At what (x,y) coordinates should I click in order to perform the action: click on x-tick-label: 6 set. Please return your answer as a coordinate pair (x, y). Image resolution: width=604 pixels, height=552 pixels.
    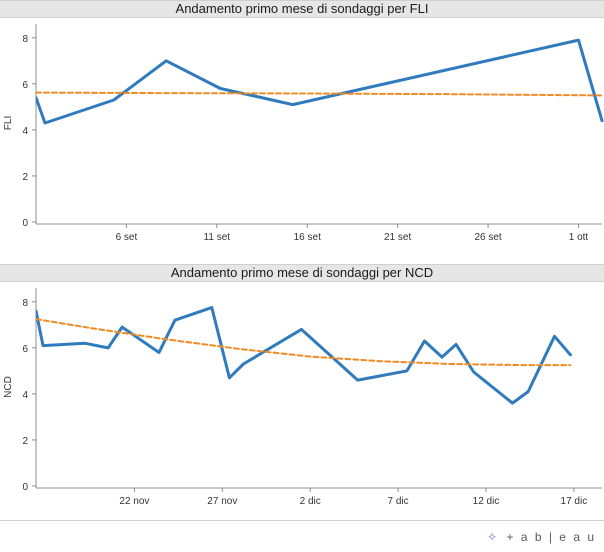
    Looking at the image, I should click on (127, 237).